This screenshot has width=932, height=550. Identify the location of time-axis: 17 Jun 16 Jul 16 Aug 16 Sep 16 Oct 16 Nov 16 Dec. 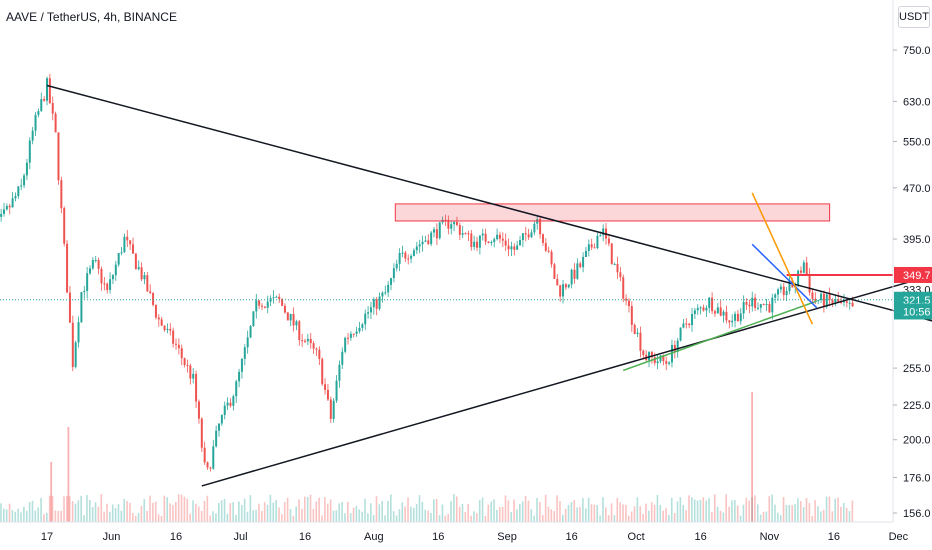
(475, 537).